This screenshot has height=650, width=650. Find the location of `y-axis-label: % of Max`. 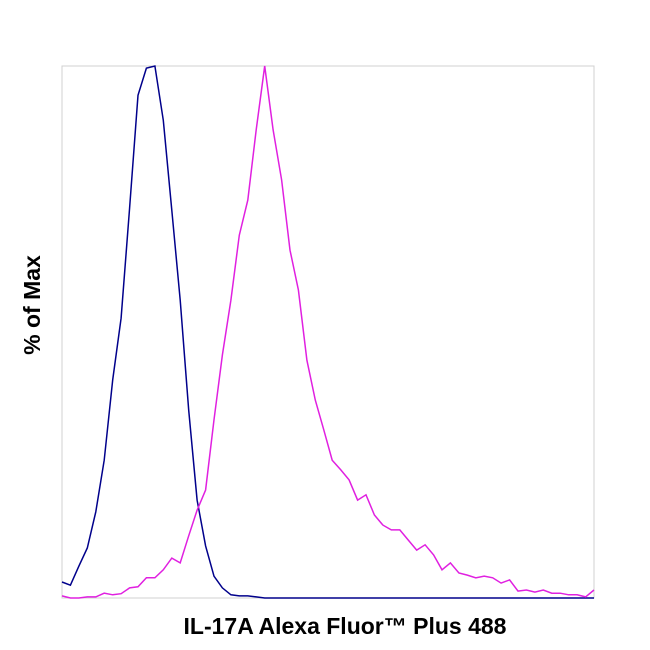

y-axis-label: % of Max is located at coordinates (32, 305).